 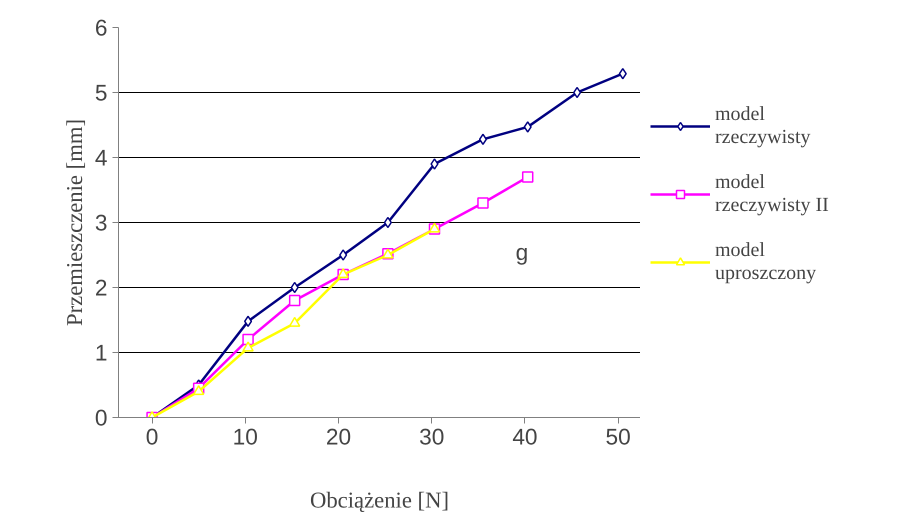 I want to click on y-tick-label: 4, so click(x=101, y=157).